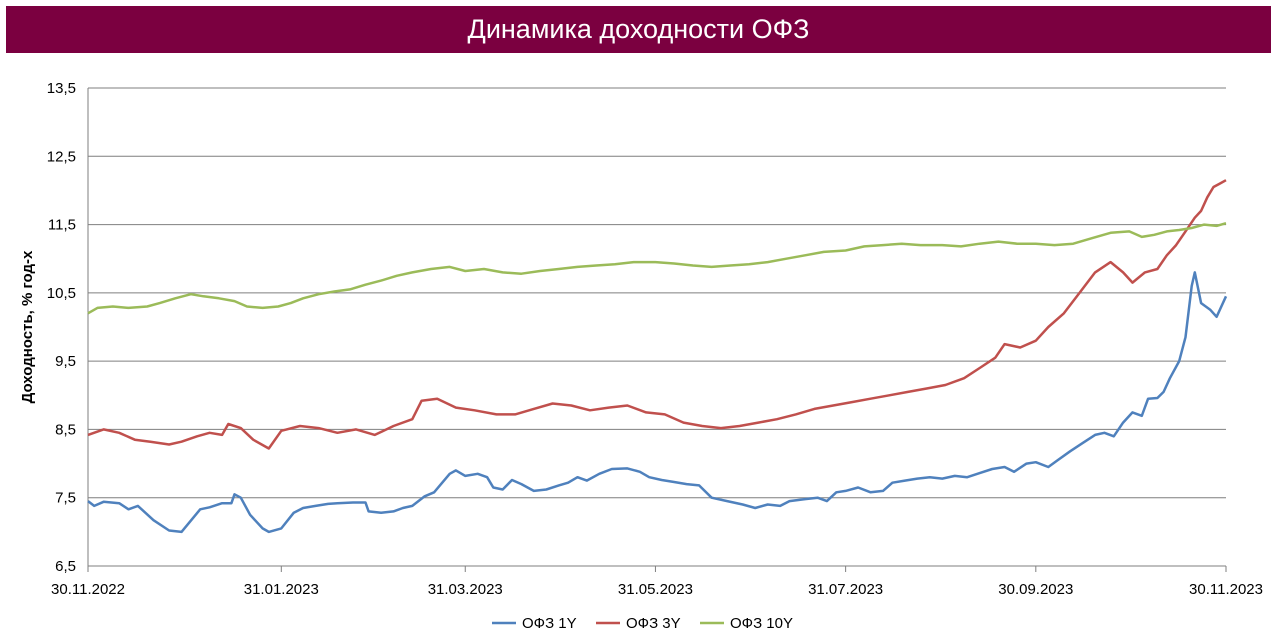  What do you see at coordinates (465, 589) in the screenshot?
I see `x-tick-label: 31.03.2023` at bounding box center [465, 589].